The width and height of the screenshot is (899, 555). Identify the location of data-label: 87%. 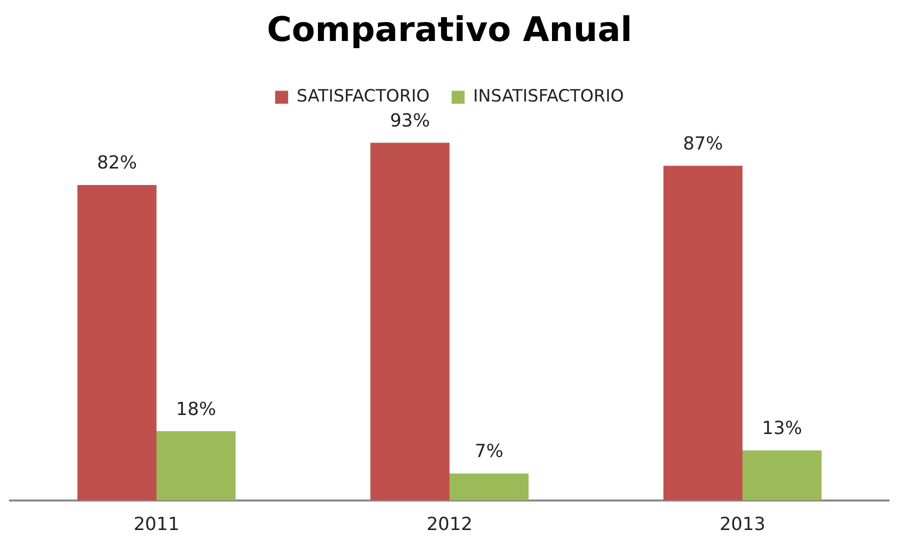
(702, 143).